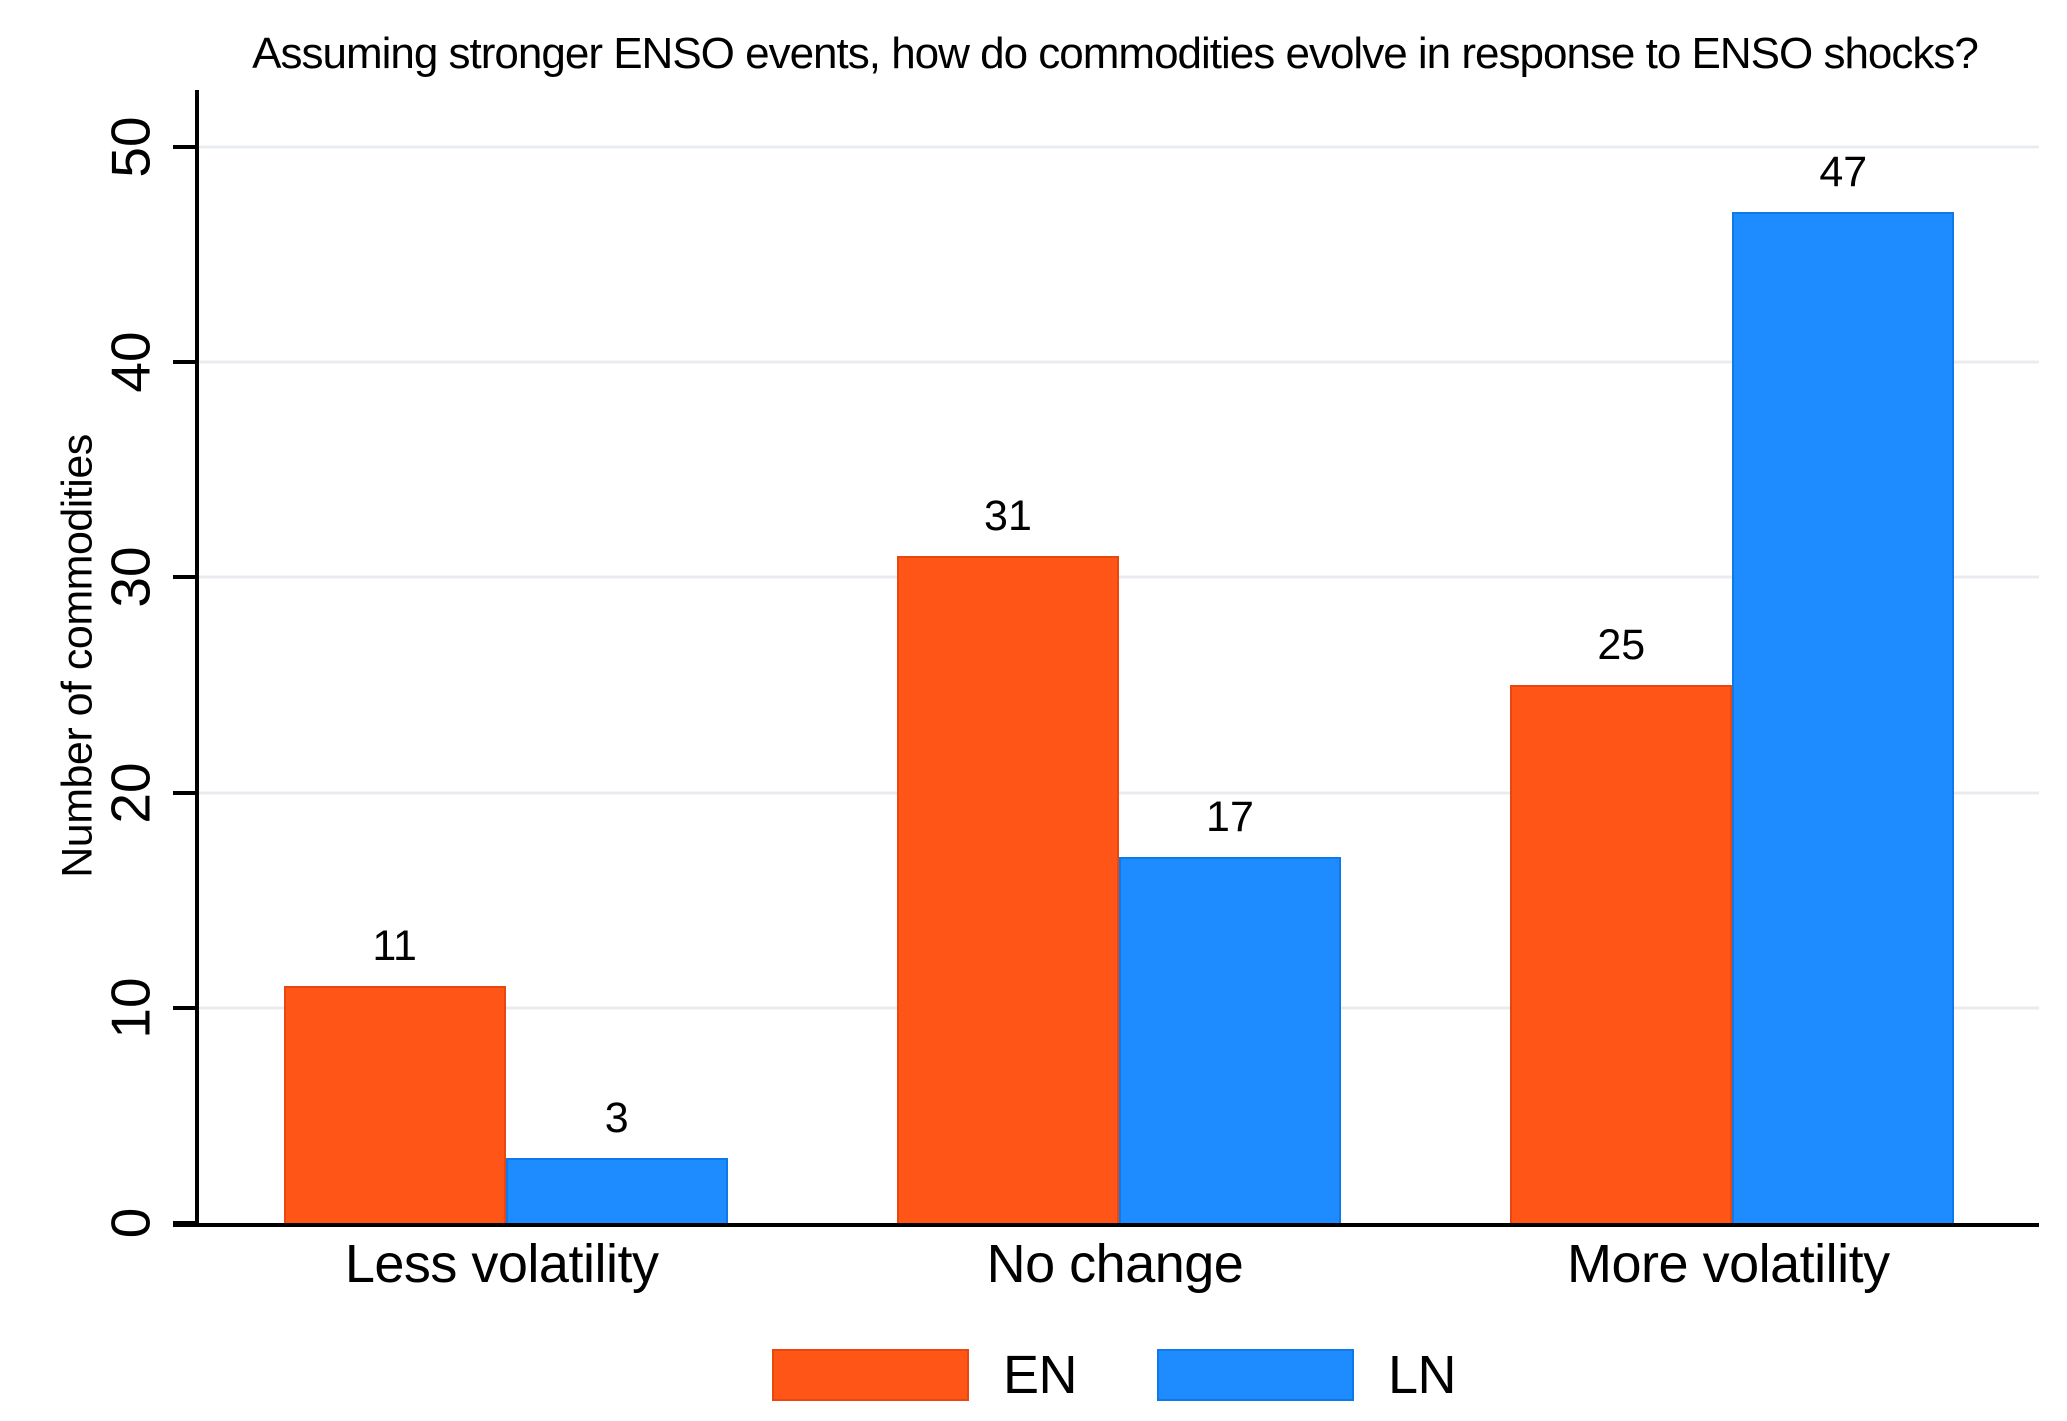 The width and height of the screenshot is (2067, 1421). What do you see at coordinates (616, 1118) in the screenshot?
I see `bar-value-label-ln-less-volatility: 3` at bounding box center [616, 1118].